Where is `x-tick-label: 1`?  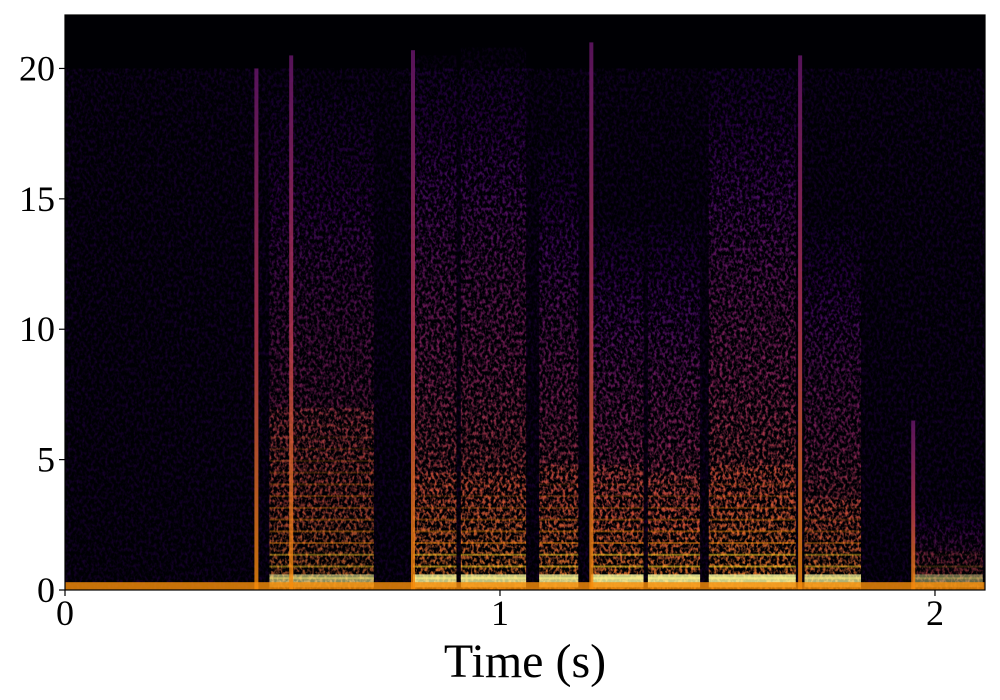
x-tick-label: 1 is located at coordinates (500, 613).